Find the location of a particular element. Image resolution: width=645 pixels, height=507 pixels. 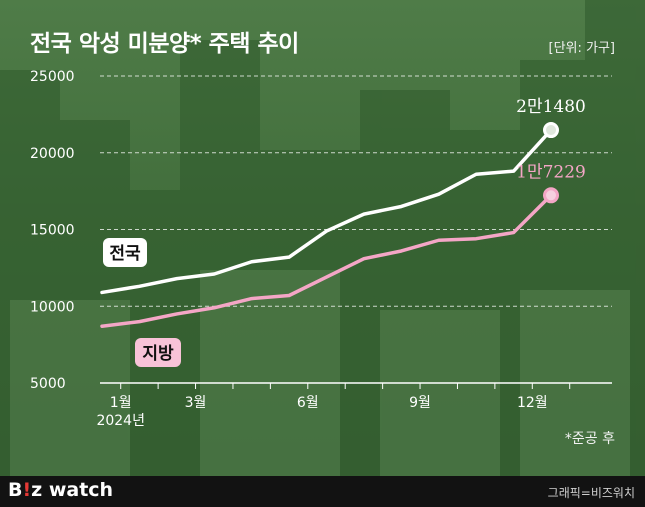

y-tick-label: 15000 is located at coordinates (52, 231).